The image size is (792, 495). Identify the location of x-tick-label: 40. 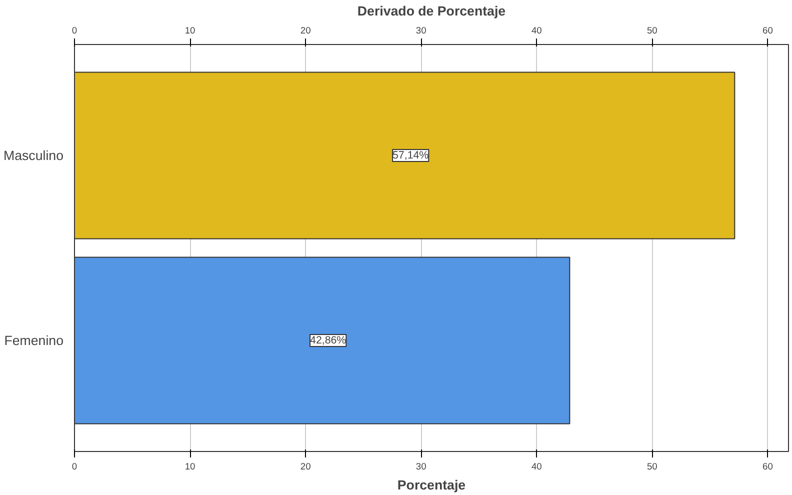
(536, 31).